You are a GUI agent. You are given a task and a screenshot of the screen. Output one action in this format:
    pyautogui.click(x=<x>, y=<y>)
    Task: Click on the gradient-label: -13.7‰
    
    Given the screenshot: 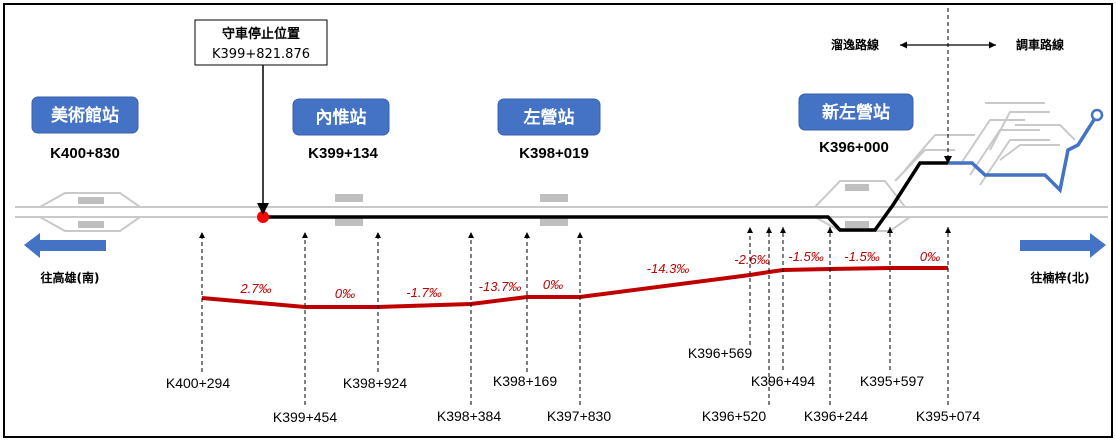 What is the action you would take?
    pyautogui.click(x=500, y=286)
    